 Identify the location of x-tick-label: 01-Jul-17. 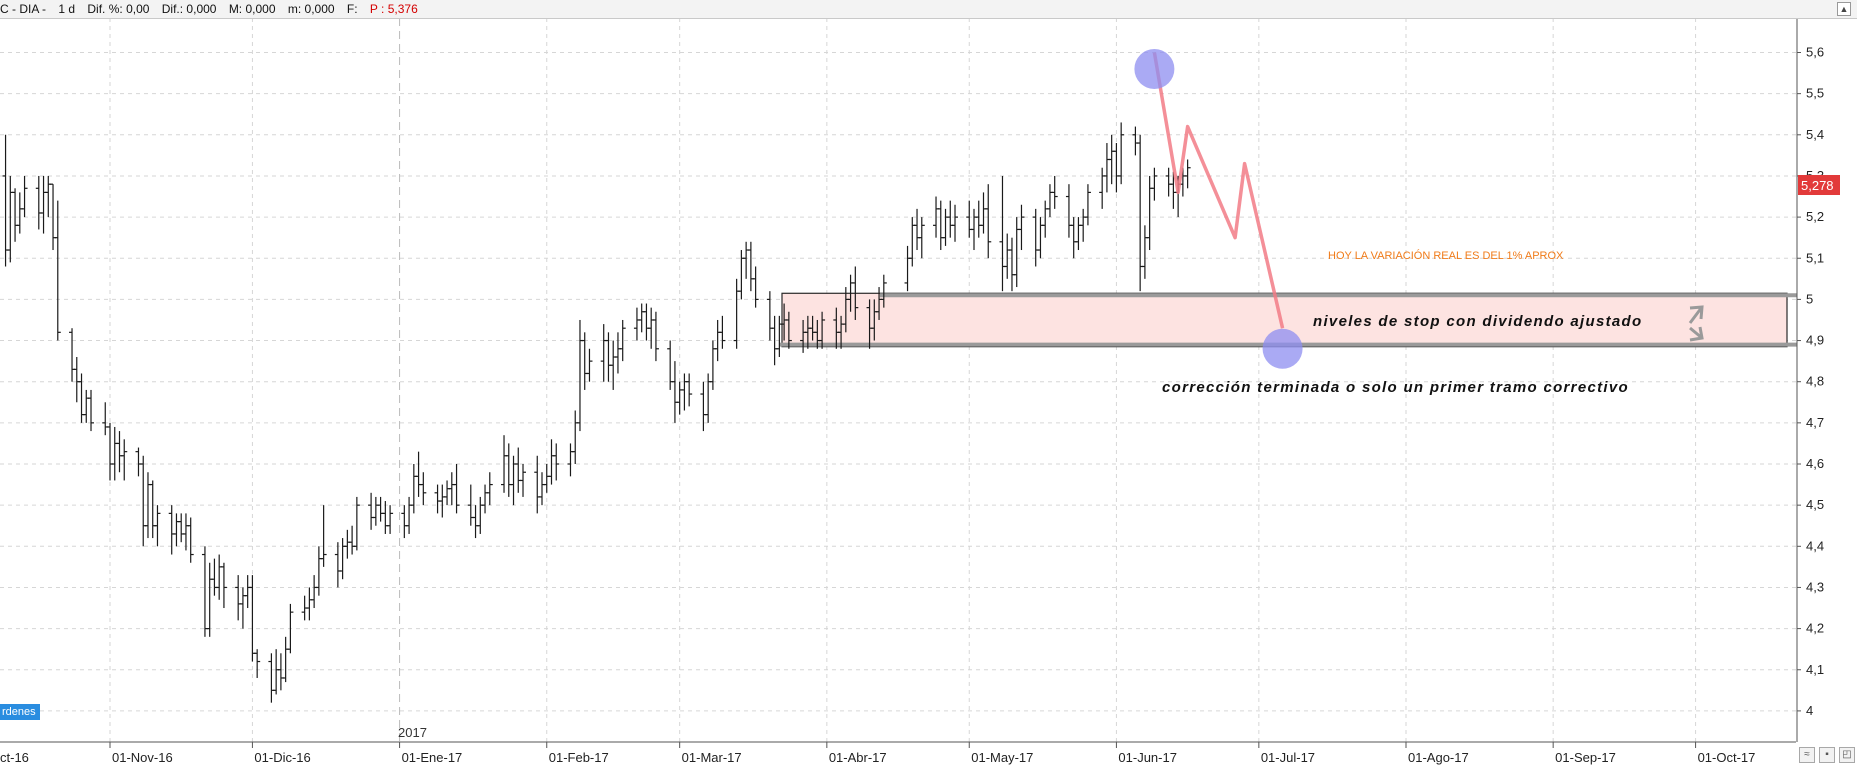
(1288, 757).